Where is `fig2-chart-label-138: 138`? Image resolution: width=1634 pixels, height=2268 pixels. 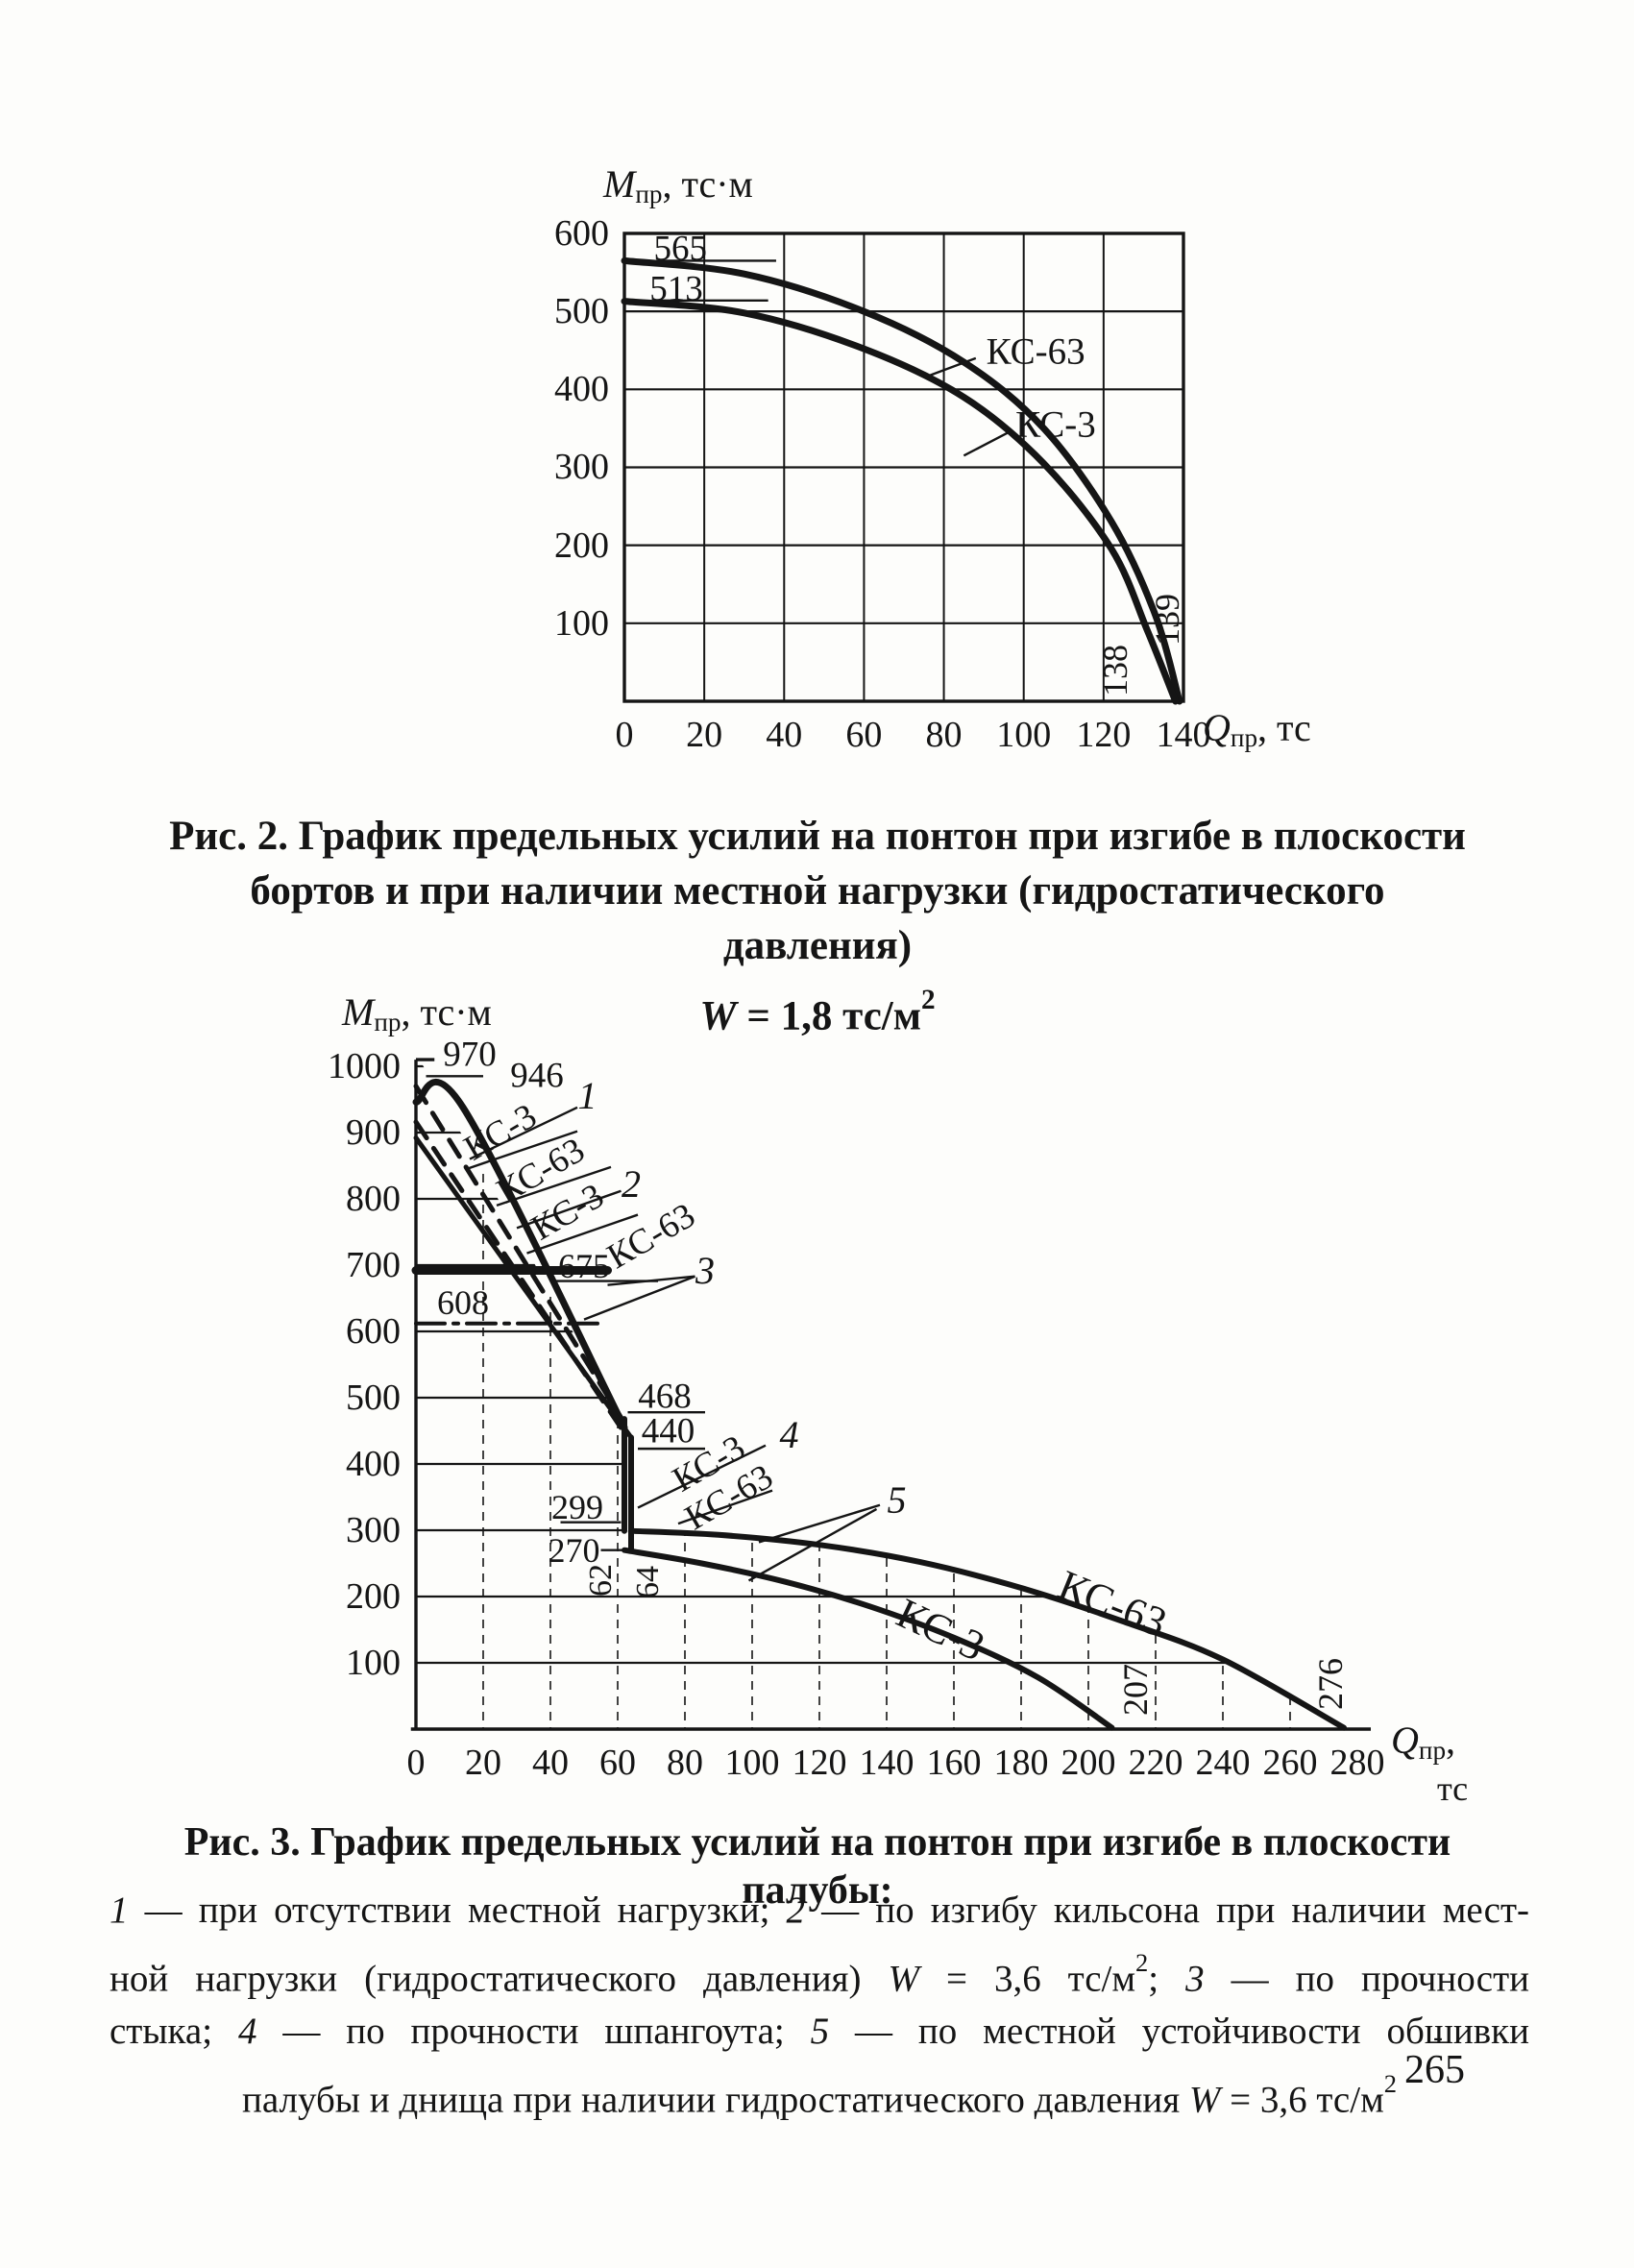
fig2-chart-label-138: 138 is located at coordinates (1115, 670).